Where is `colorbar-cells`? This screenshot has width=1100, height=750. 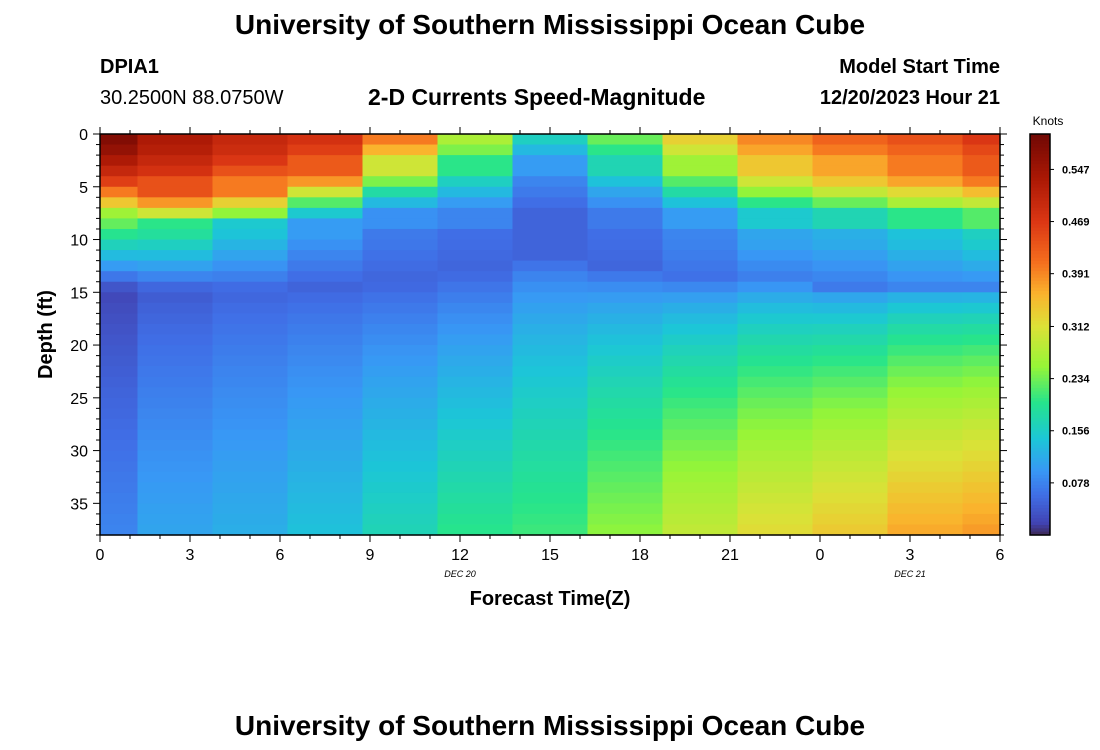
colorbar-cells is located at coordinates (1040, 335).